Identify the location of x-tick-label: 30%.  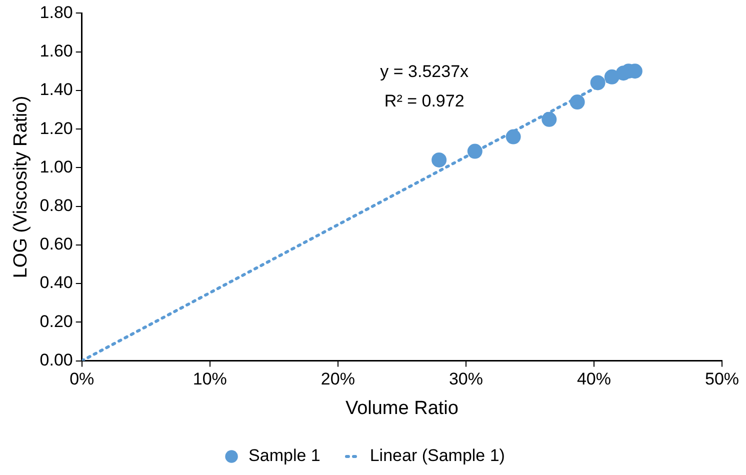
(465, 379).